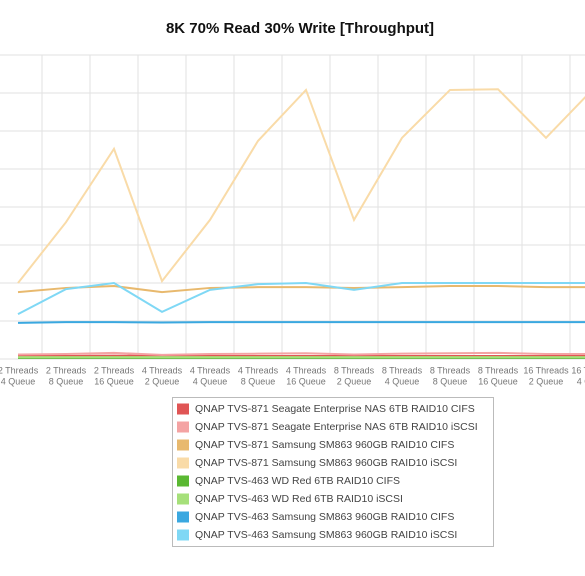 The width and height of the screenshot is (585, 576). I want to click on chart-title: 8K 70% Read 30% Write [Throughput], so click(300, 28).